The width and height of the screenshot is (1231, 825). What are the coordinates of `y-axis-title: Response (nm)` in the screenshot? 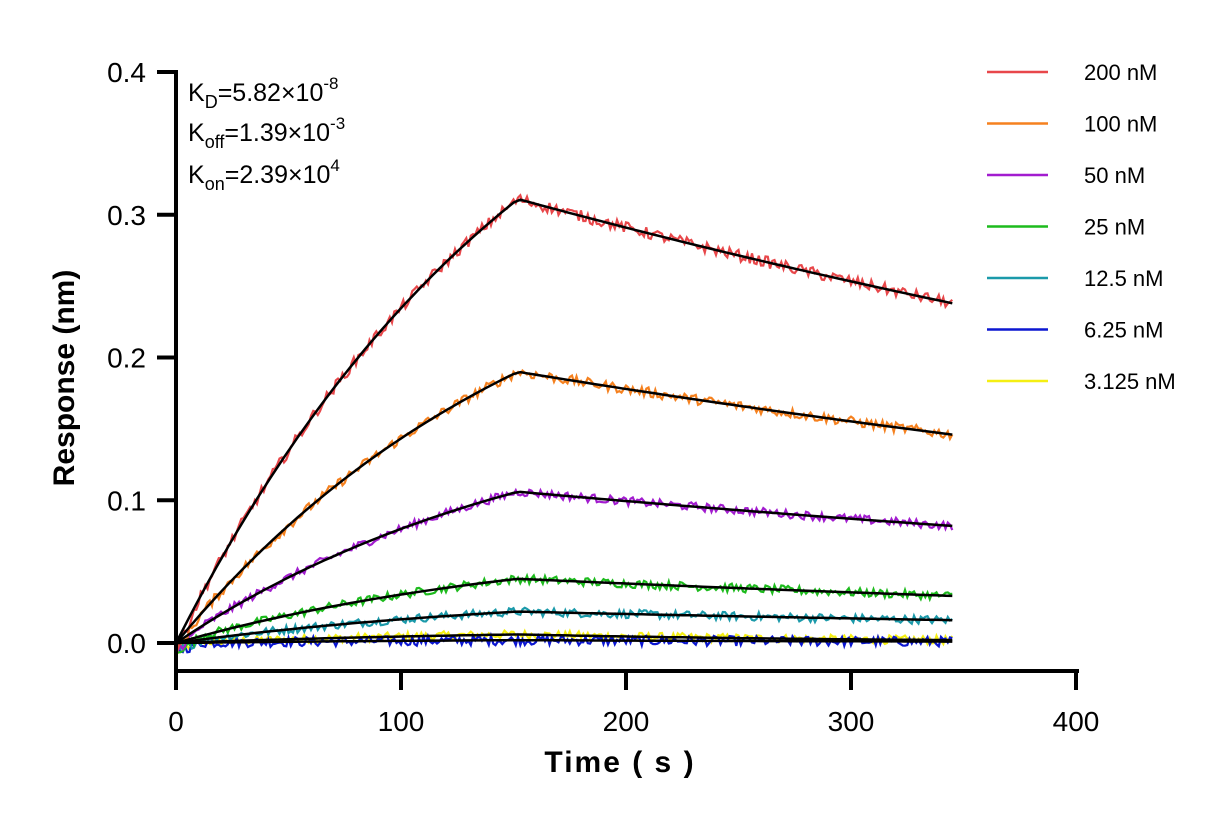 It's located at (64, 378).